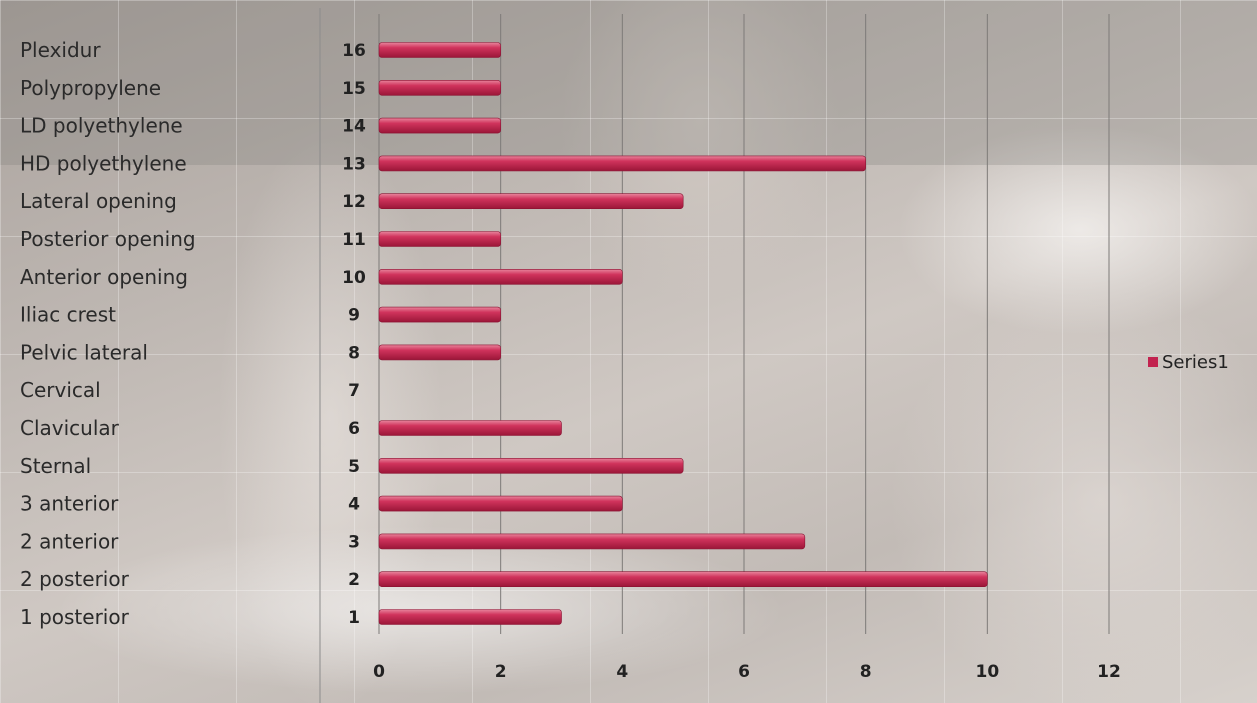 This screenshot has width=1257, height=703. What do you see at coordinates (354, 278) in the screenshot?
I see `y-tick-label: 10` at bounding box center [354, 278].